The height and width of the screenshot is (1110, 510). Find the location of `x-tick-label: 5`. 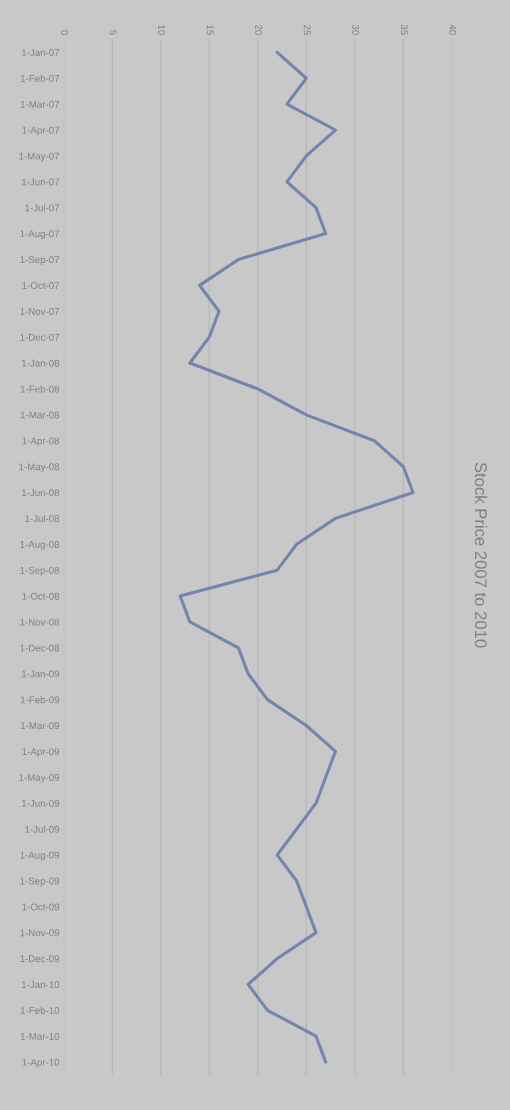

x-tick-label: 5 is located at coordinates (113, 32).